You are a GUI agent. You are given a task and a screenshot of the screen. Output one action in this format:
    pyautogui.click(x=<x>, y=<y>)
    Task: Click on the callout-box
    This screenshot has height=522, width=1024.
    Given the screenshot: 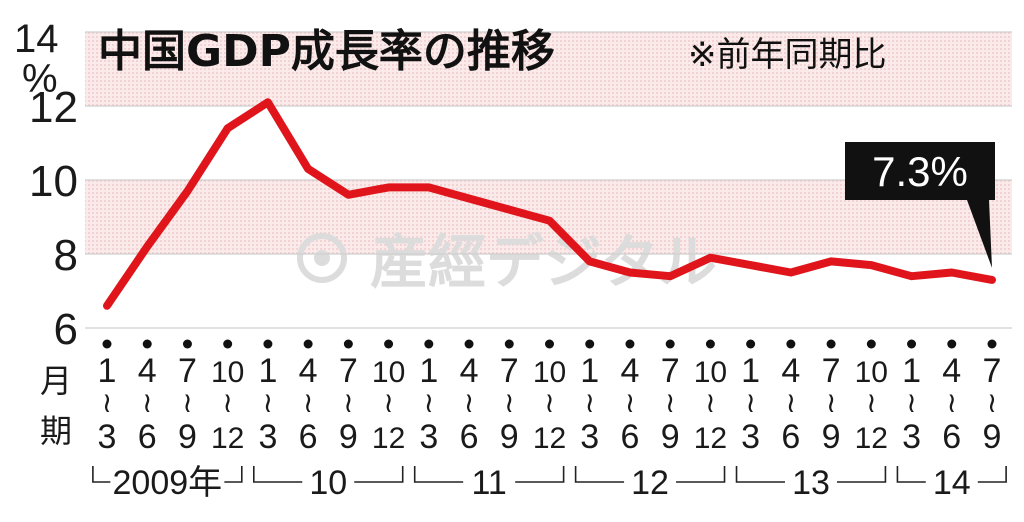 What is the action you would take?
    pyautogui.click(x=920, y=171)
    